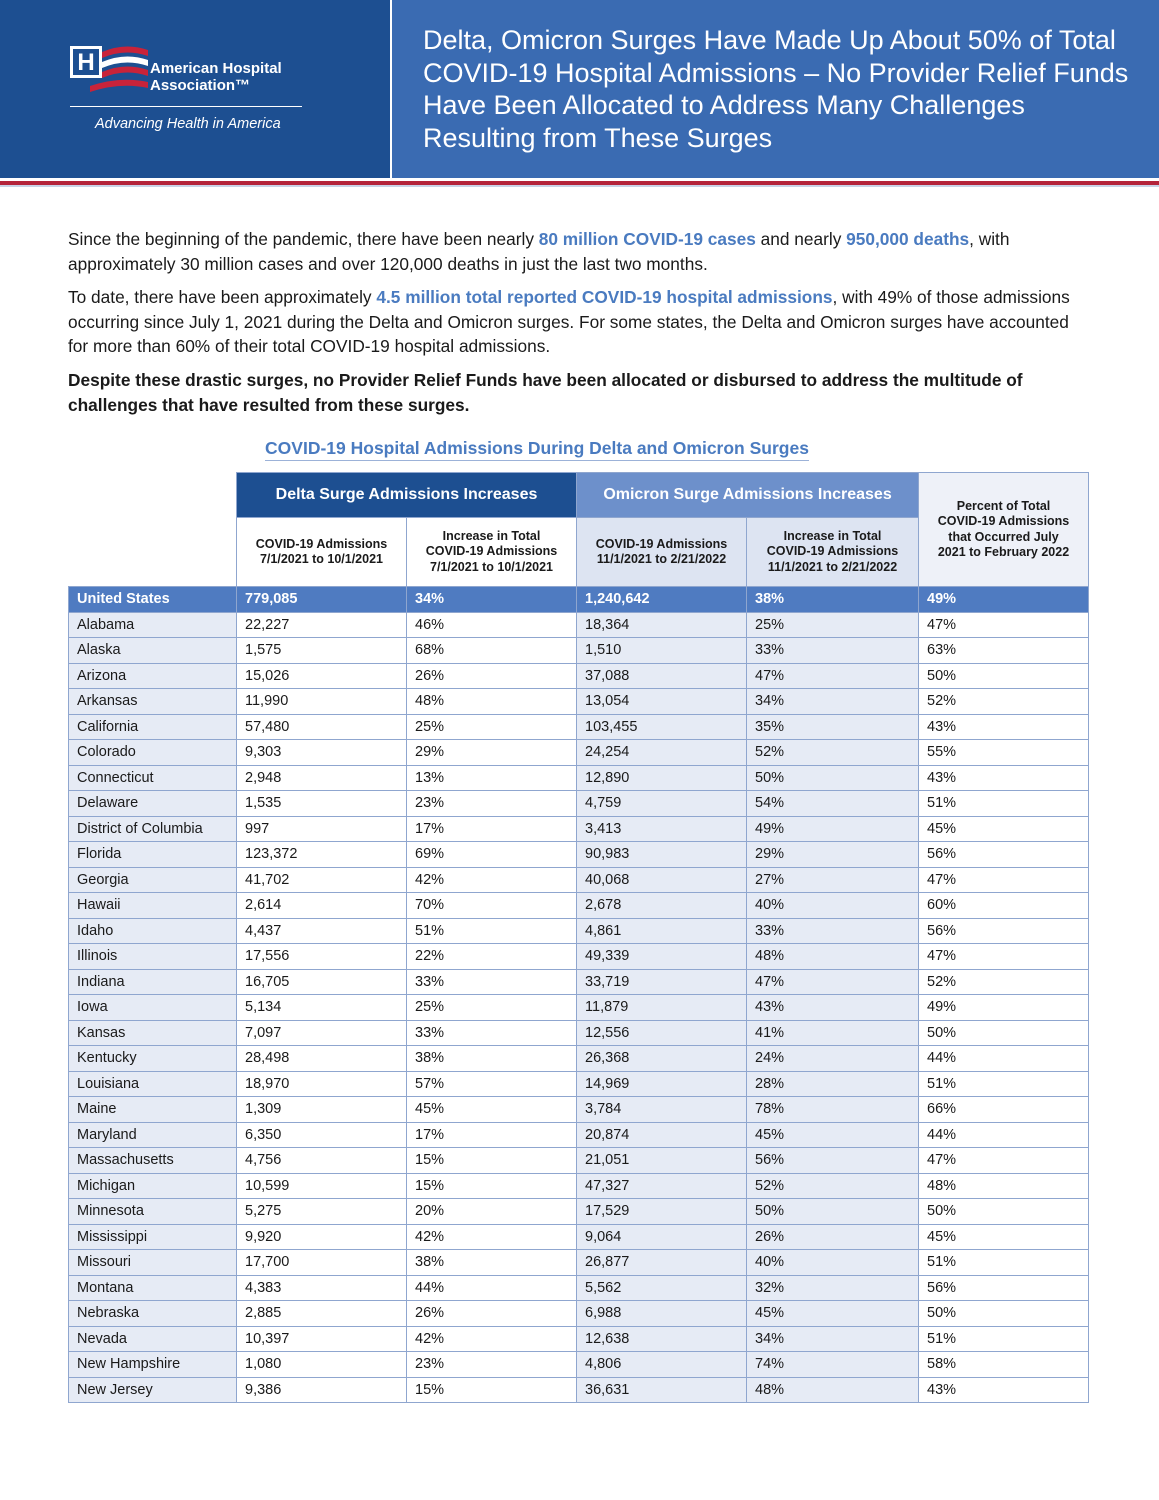 The height and width of the screenshot is (1500, 1159). Describe the element at coordinates (321, 1134) in the screenshot. I see `cell: 6,350` at that location.